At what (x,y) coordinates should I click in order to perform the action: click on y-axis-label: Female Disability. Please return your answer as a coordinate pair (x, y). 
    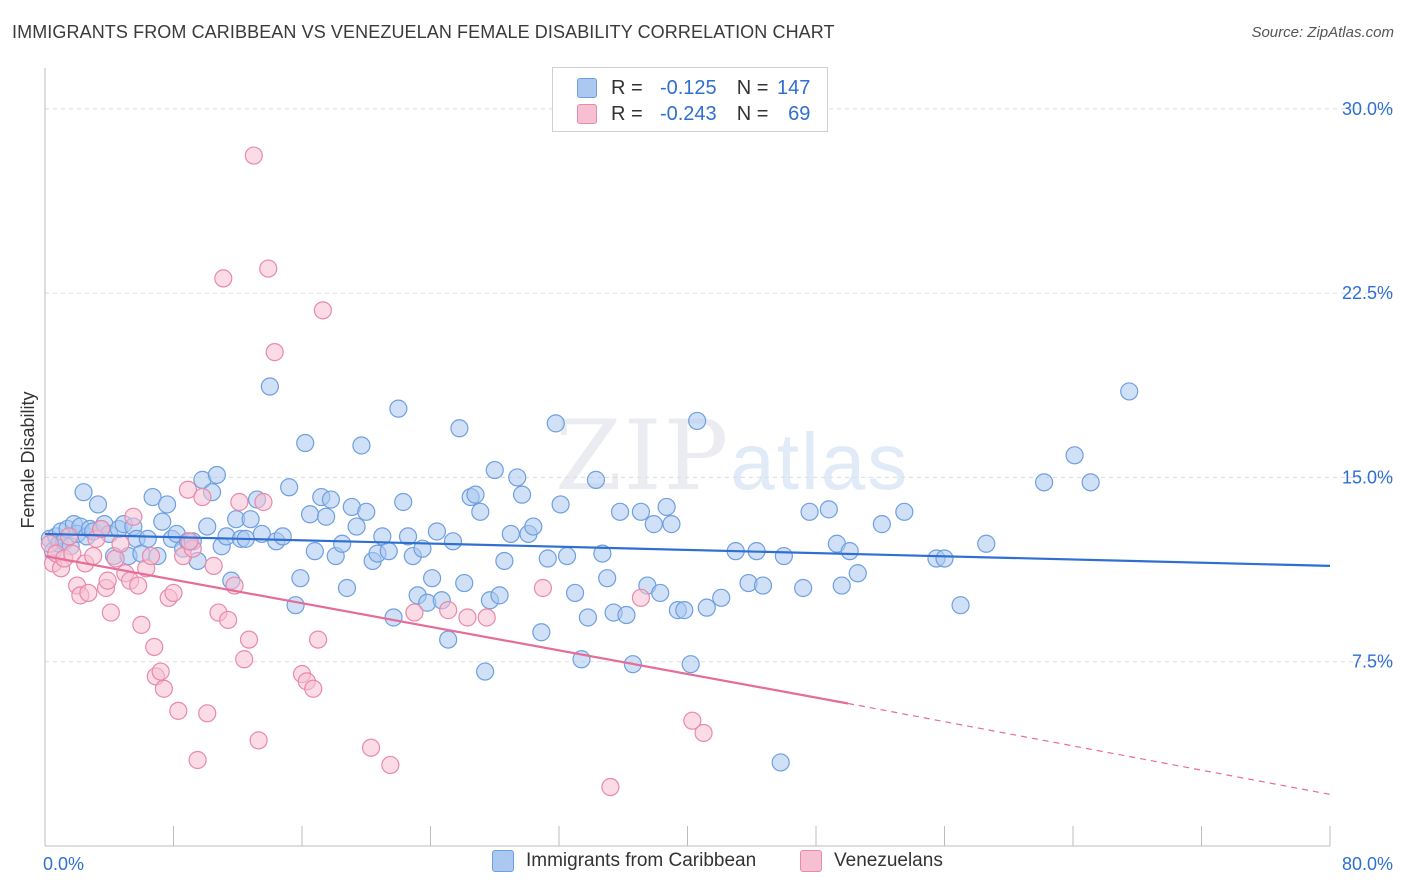
    Looking at the image, I should click on (28, 459).